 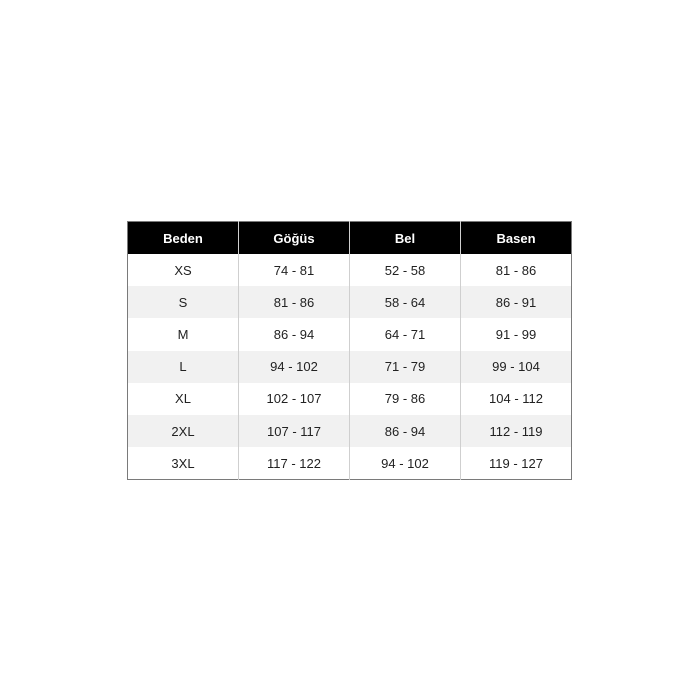 I want to click on cell-size: L, so click(x=183, y=366).